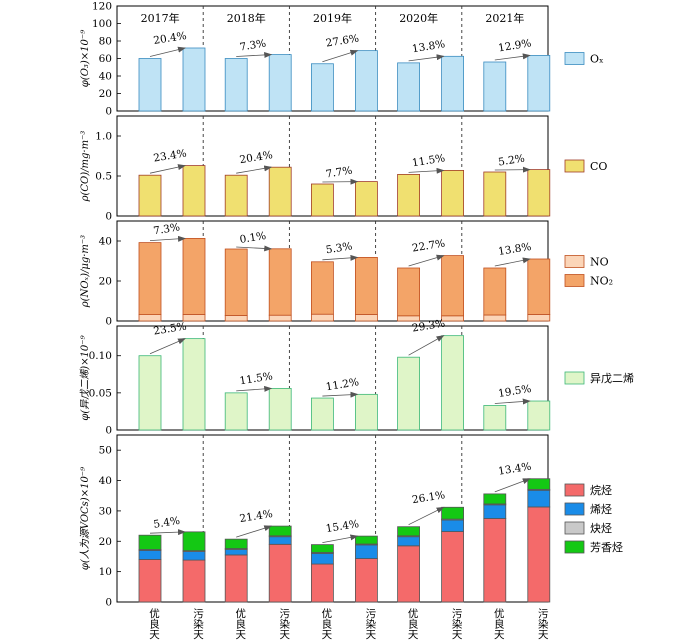  Describe the element at coordinates (170, 329) in the screenshot. I see `change-label-isoprene: 23.5%` at that location.